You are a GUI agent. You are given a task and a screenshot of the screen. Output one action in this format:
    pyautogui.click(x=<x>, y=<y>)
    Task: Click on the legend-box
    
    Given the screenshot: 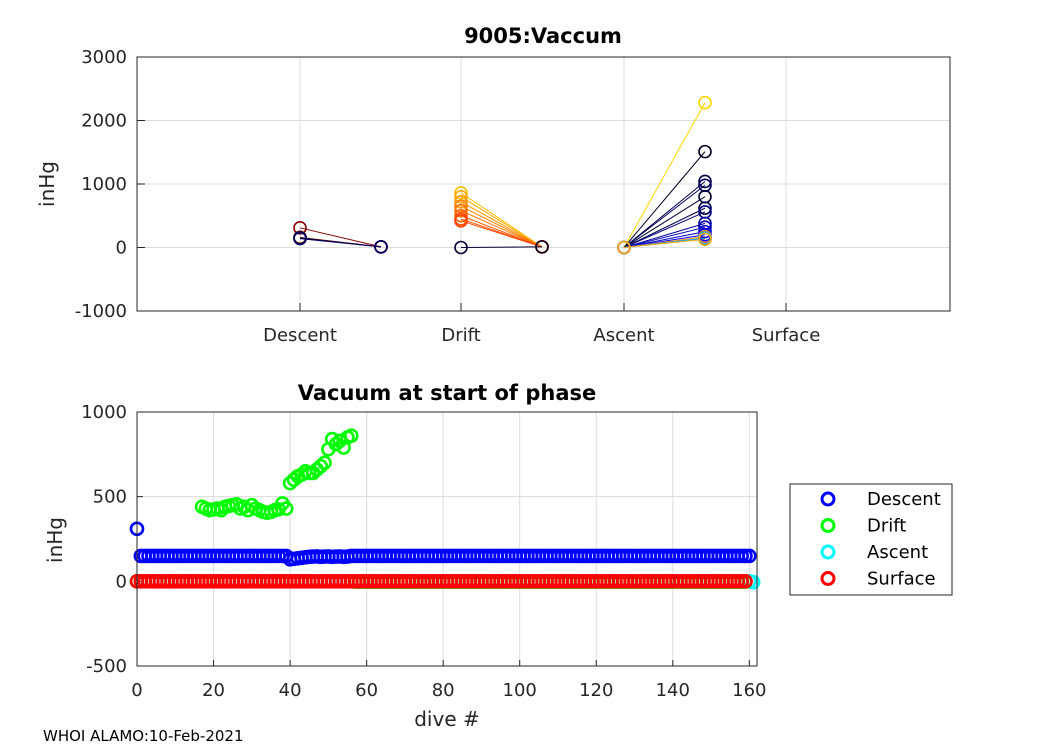 What is the action you would take?
    pyautogui.click(x=871, y=539)
    